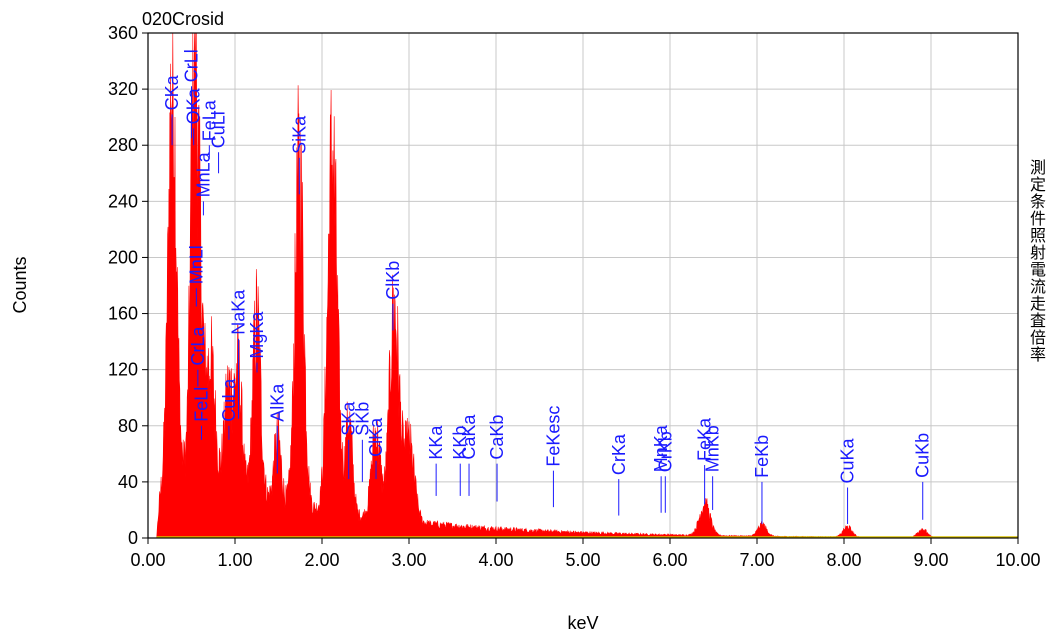 This screenshot has height=637, width=1048. Describe the element at coordinates (299, 134) in the screenshot. I see `peak-label: SiKa` at that location.